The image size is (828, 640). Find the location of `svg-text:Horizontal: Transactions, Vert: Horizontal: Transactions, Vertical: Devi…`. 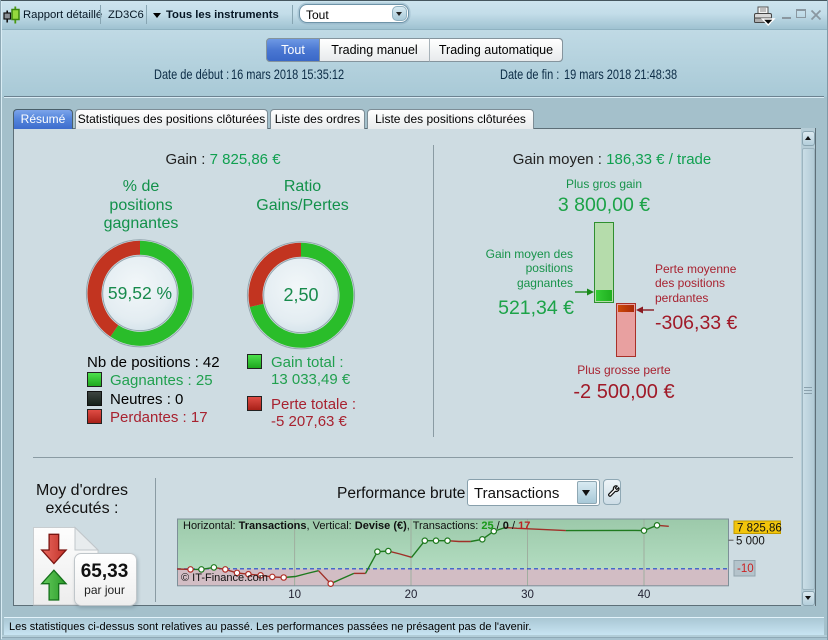

svg-text:Horizontal: Transactions, Vert: Horizontal: Transactions, Vertical: Devi… is located at coordinates (356, 526).